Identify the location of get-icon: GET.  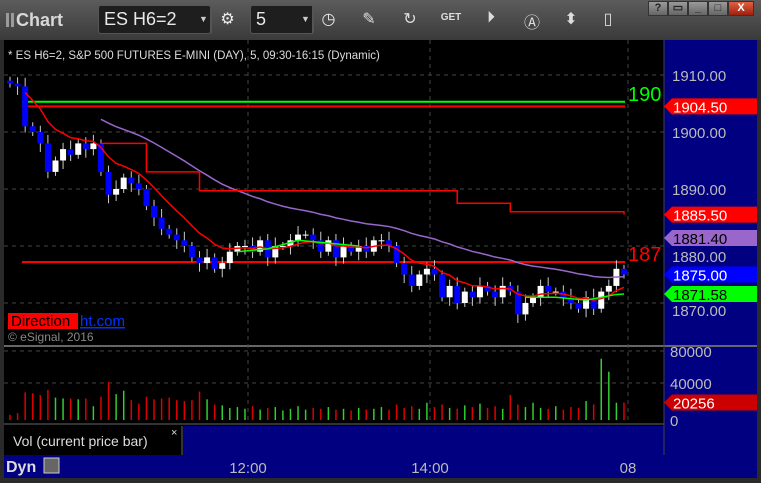
(451, 17).